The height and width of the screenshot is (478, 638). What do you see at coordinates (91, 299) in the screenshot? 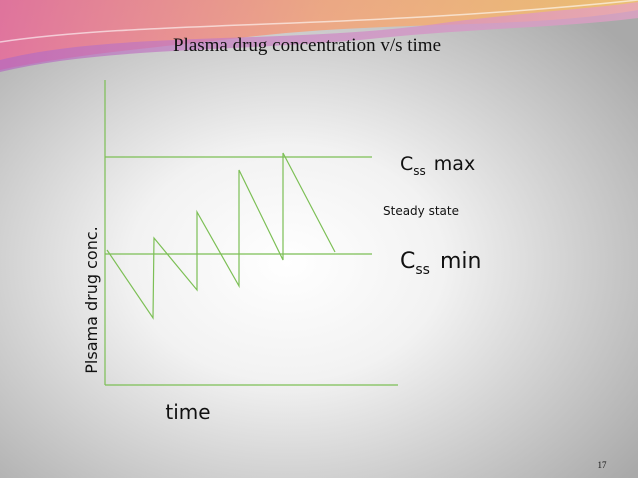
I see `y-axis-label: Plsama drug conc.` at bounding box center [91, 299].